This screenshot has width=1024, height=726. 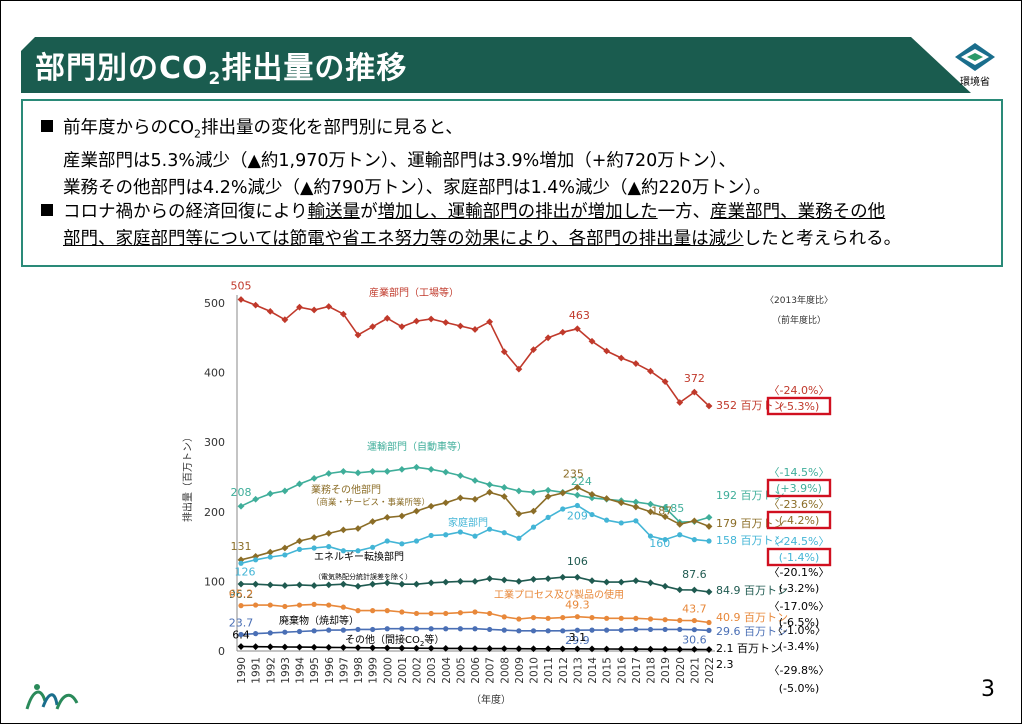 What do you see at coordinates (257, 670) in the screenshot?
I see `x-tick-label: 1991` at bounding box center [257, 670].